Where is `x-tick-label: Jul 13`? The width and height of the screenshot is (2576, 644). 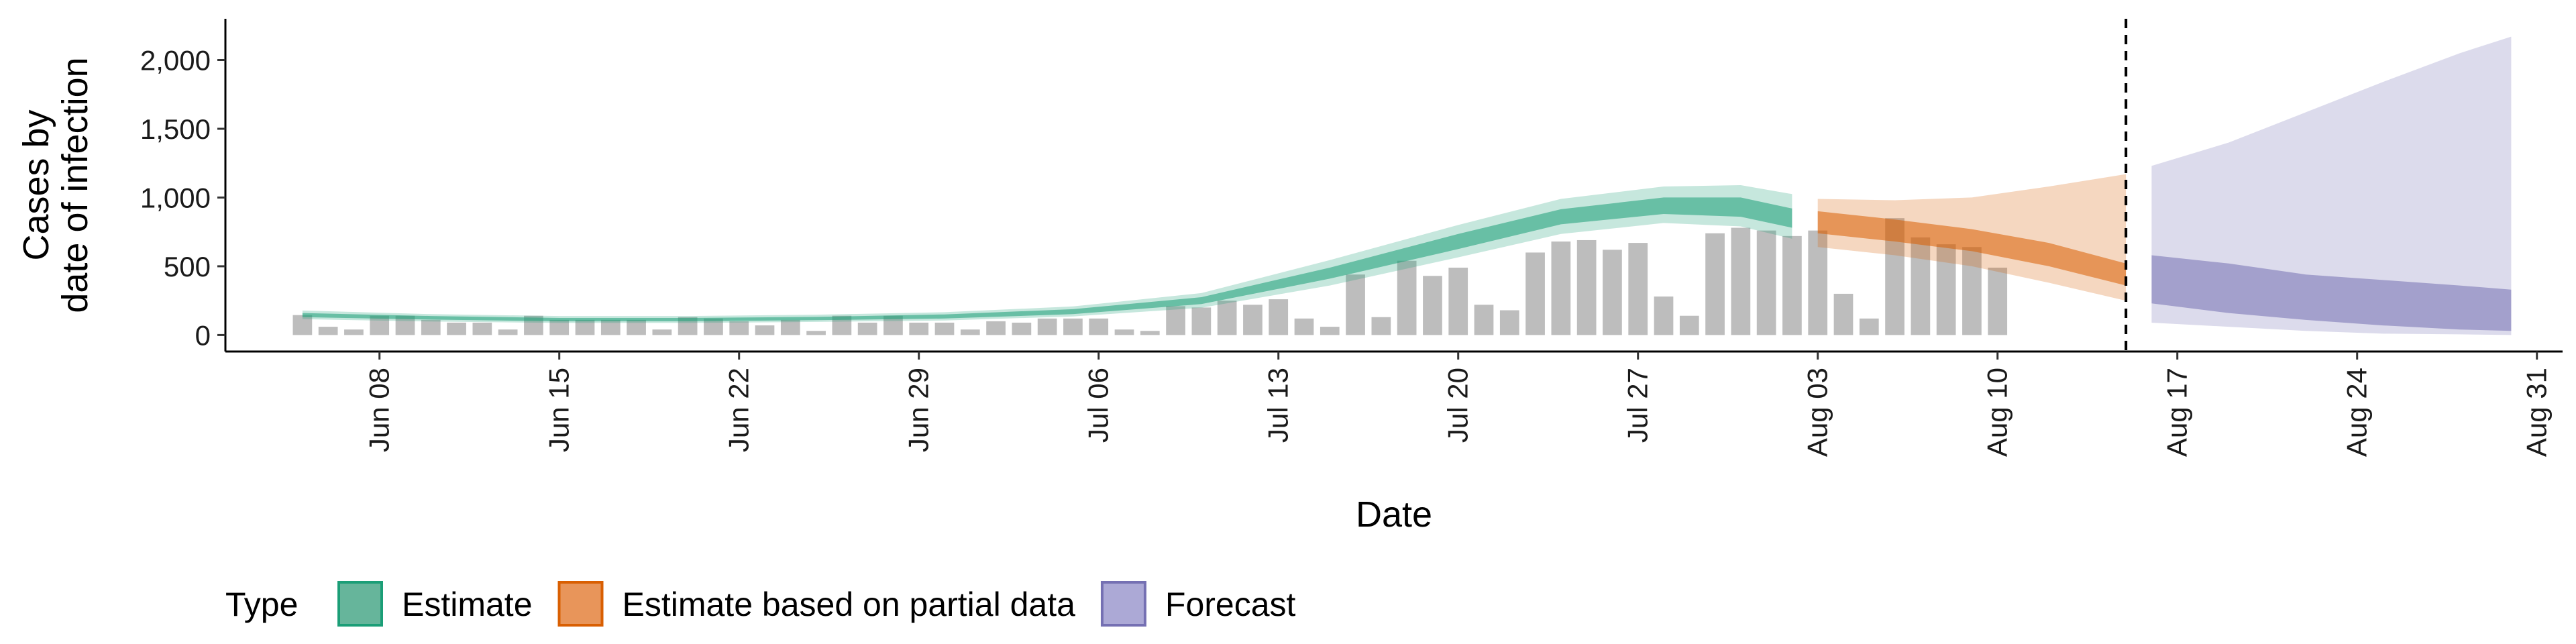
x-tick-label: Jul 13 is located at coordinates (1278, 405).